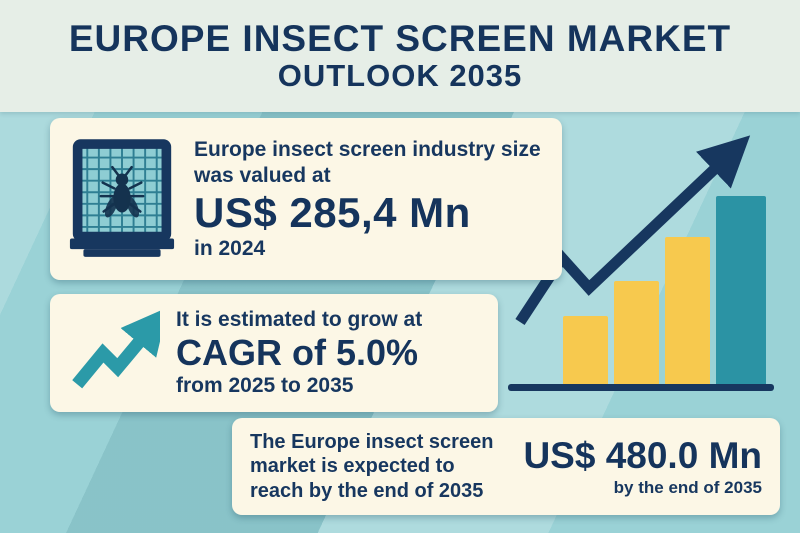 The width and height of the screenshot is (800, 533). I want to click on card1-suffix: in 2024, so click(230, 248).